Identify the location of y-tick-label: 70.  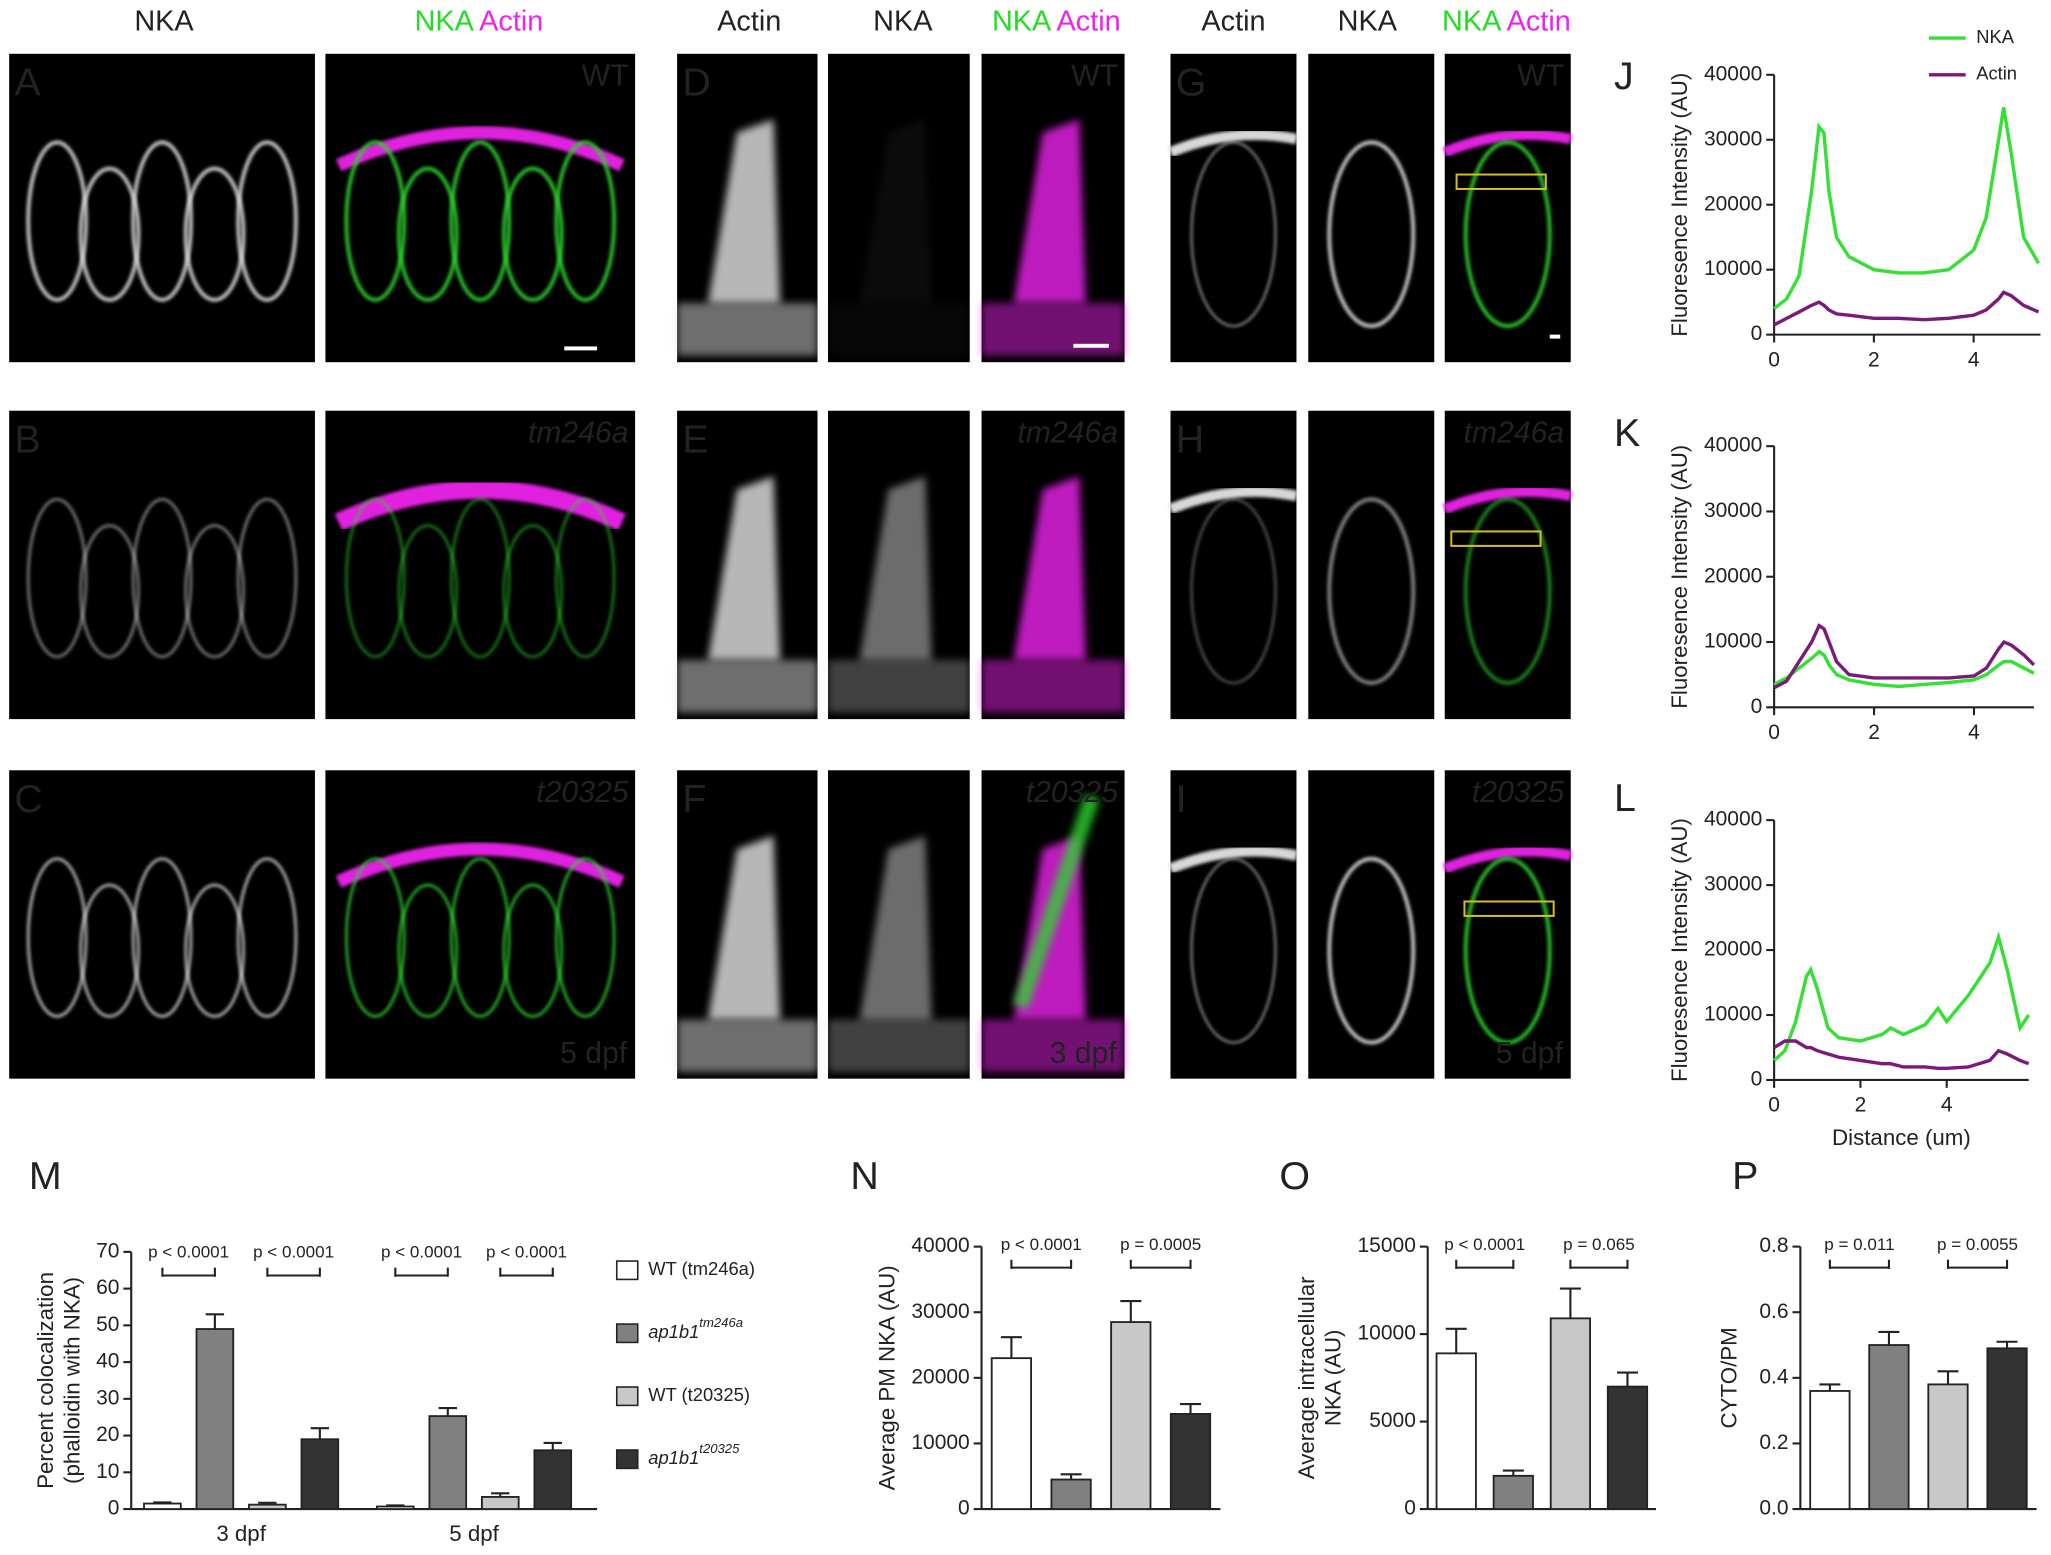
(107, 1250).